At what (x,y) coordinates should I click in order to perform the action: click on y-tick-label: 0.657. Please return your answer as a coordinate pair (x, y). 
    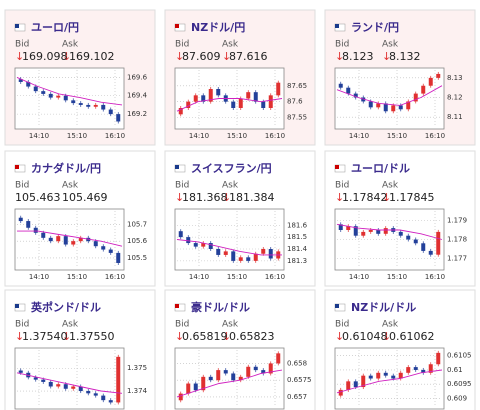
    Looking at the image, I should click on (297, 397).